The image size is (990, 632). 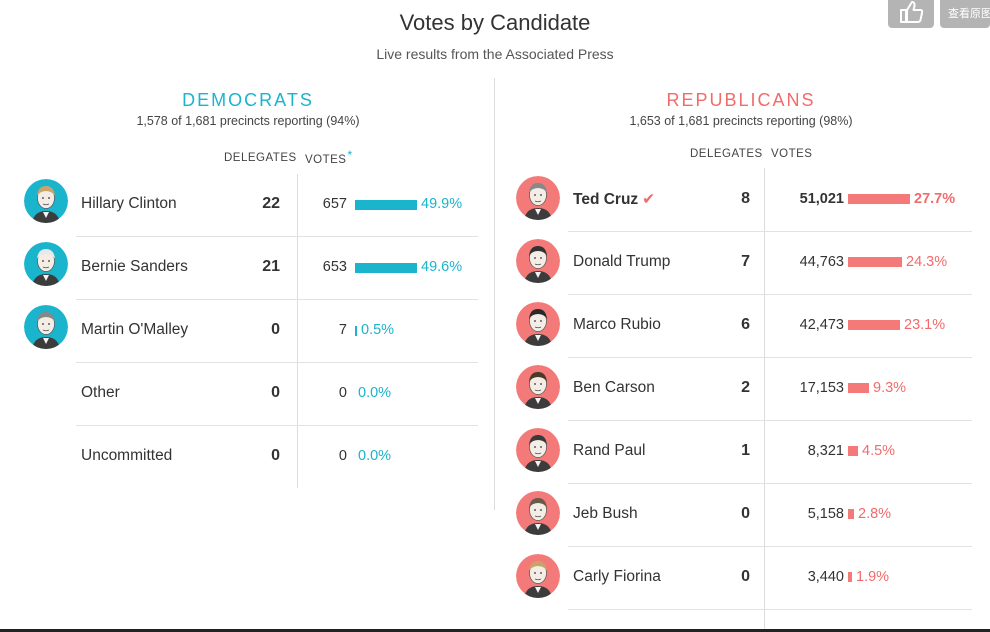 What do you see at coordinates (494, 294) in the screenshot?
I see `party-divider` at bounding box center [494, 294].